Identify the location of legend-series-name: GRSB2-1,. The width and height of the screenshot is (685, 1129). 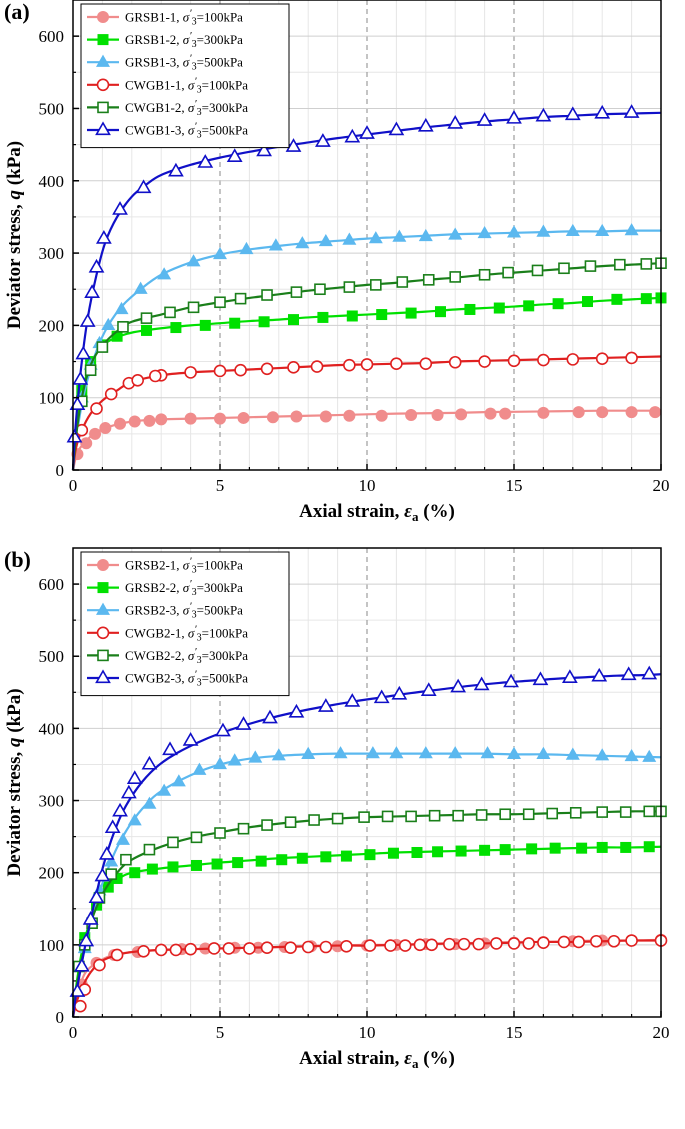
(154, 565).